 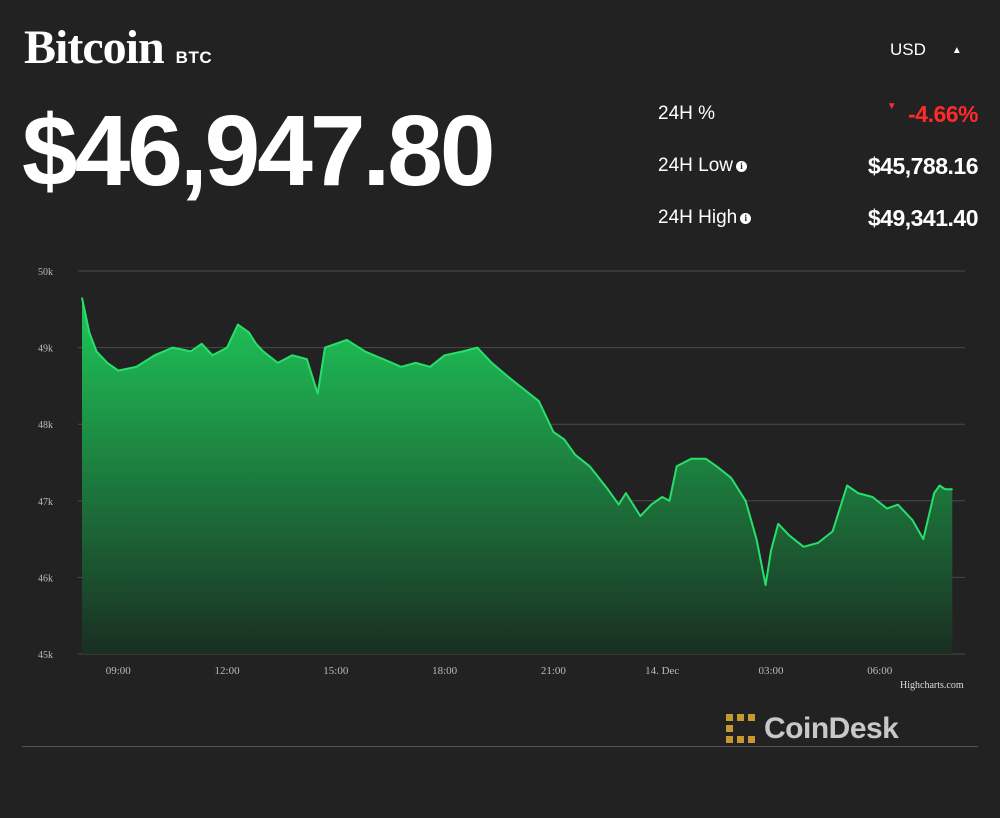 I want to click on stat-value-text: -4.66%, so click(x=943, y=113).